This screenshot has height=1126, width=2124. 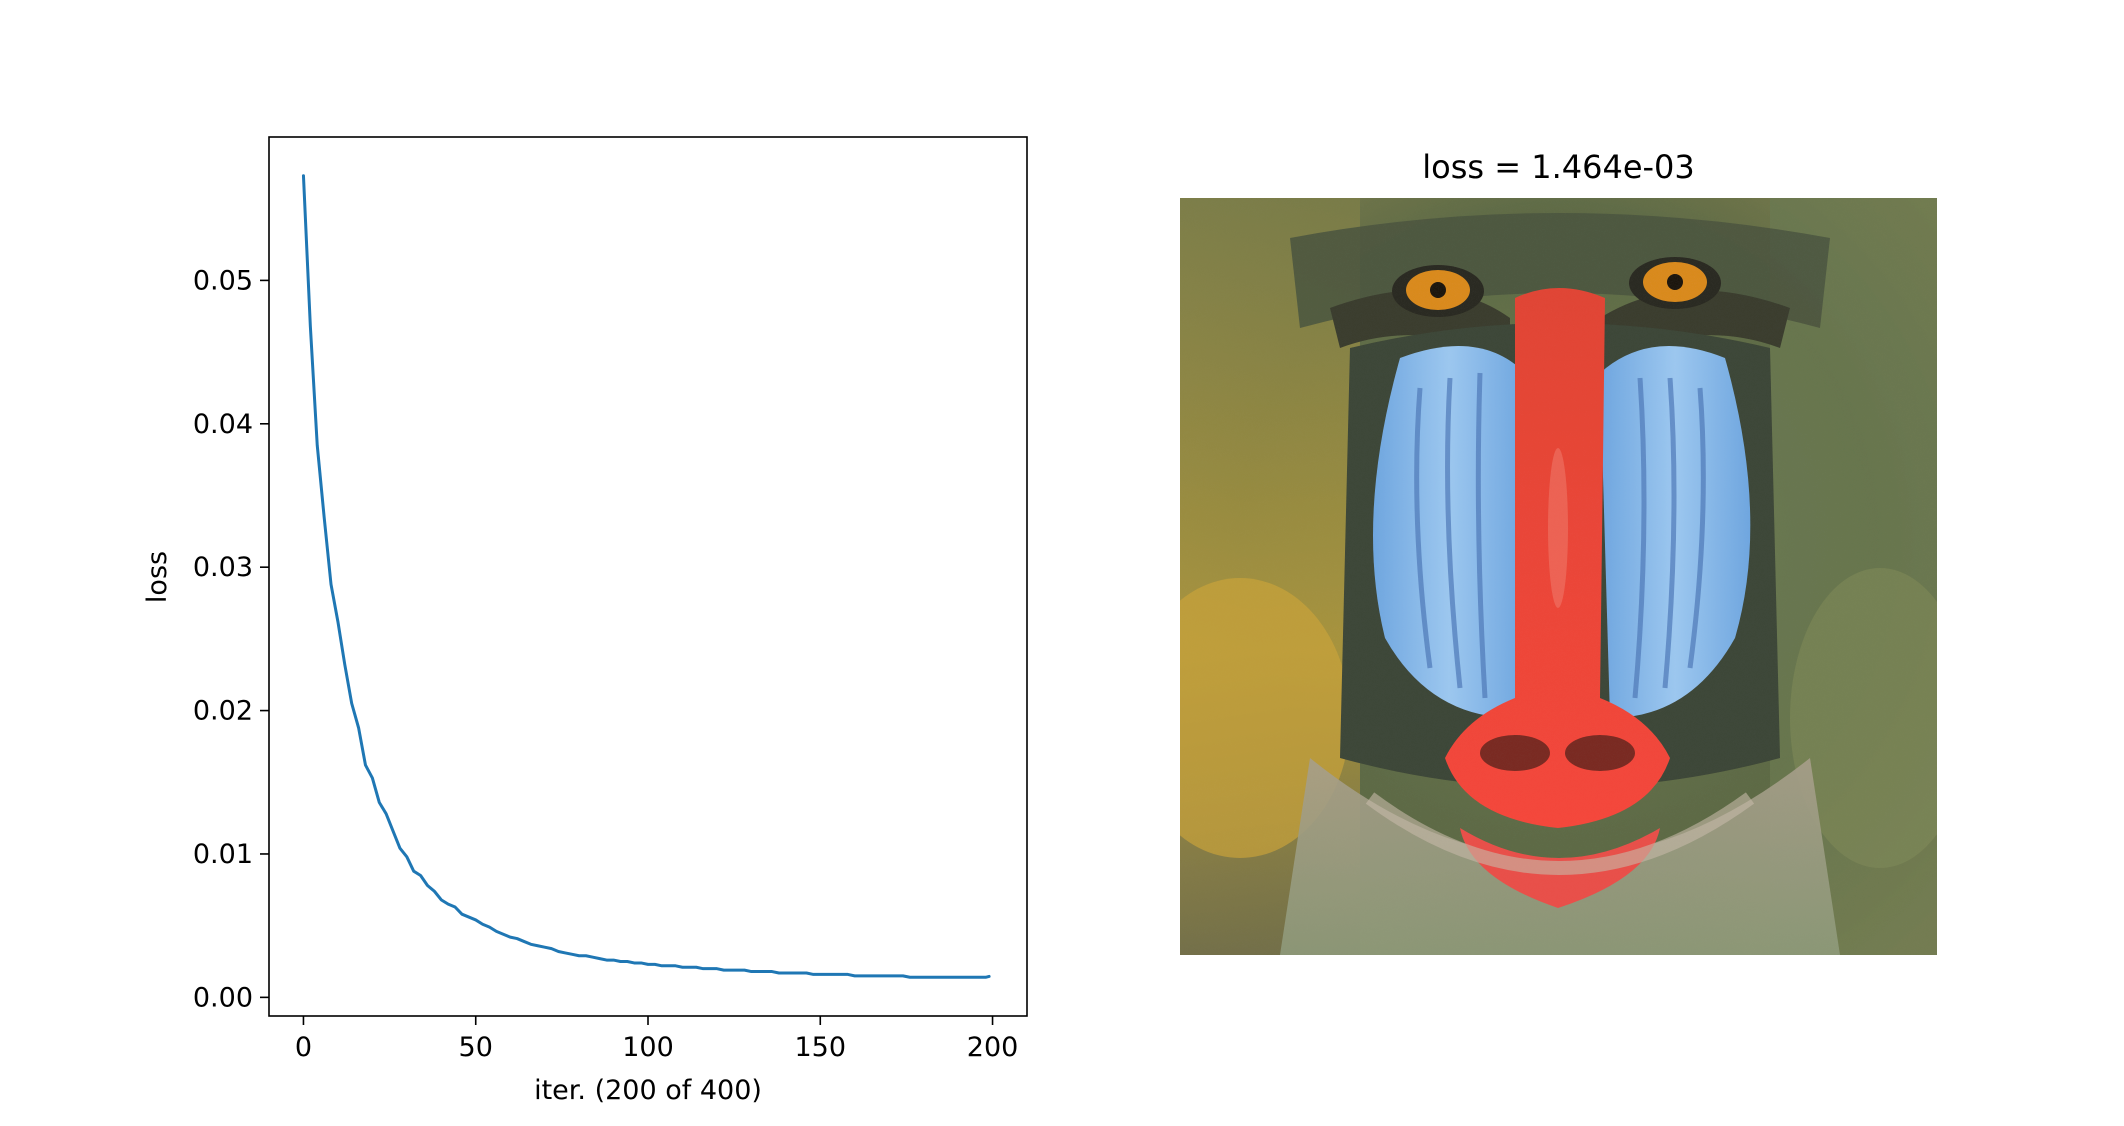 What do you see at coordinates (223, 280) in the screenshot?
I see `y-tick-label: 0.05` at bounding box center [223, 280].